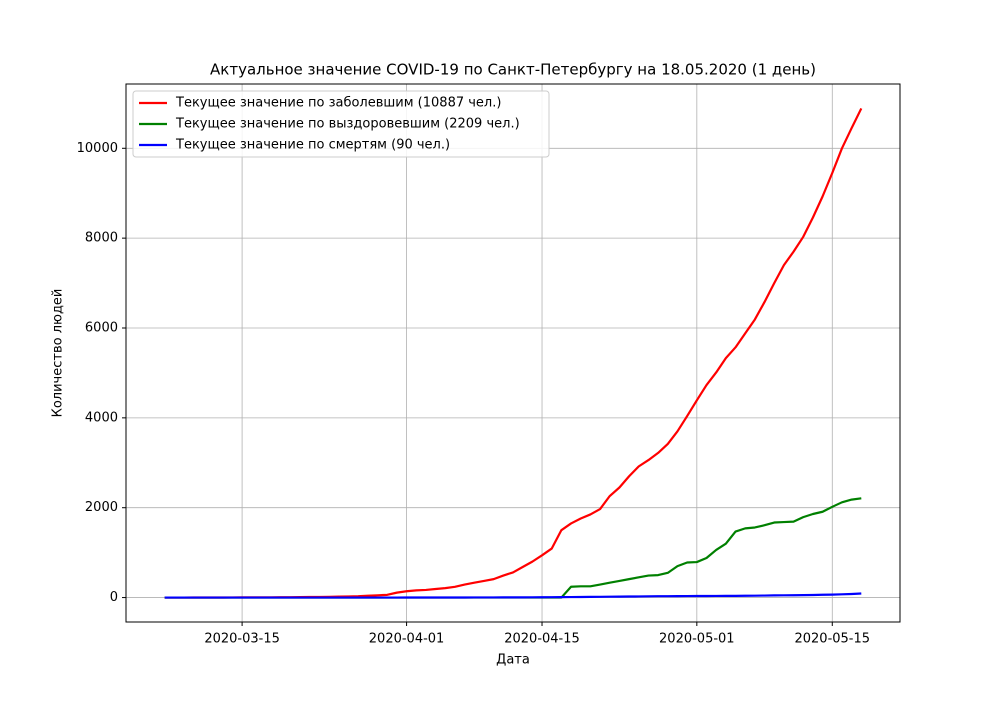  I want to click on y-tick-label: 0, so click(114, 597).